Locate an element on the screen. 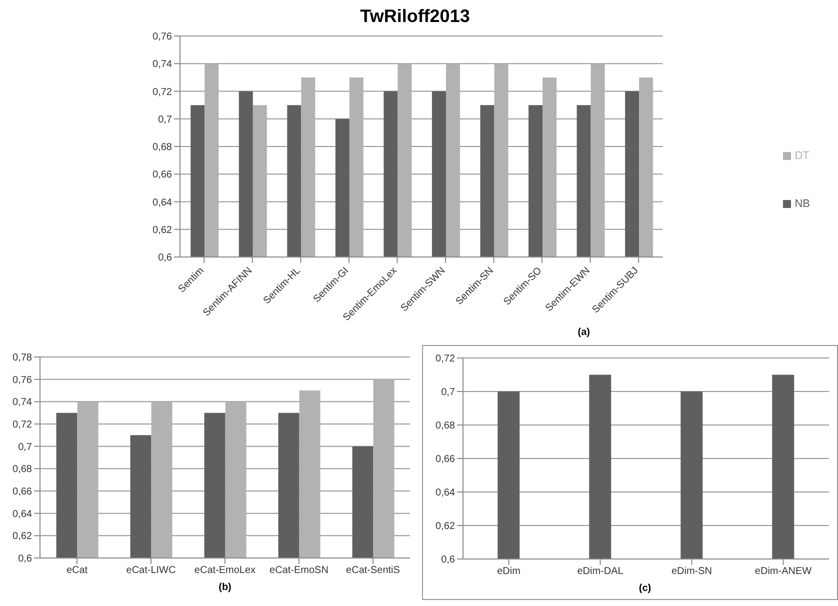  x-tick-label: eDim is located at coordinates (508, 572).